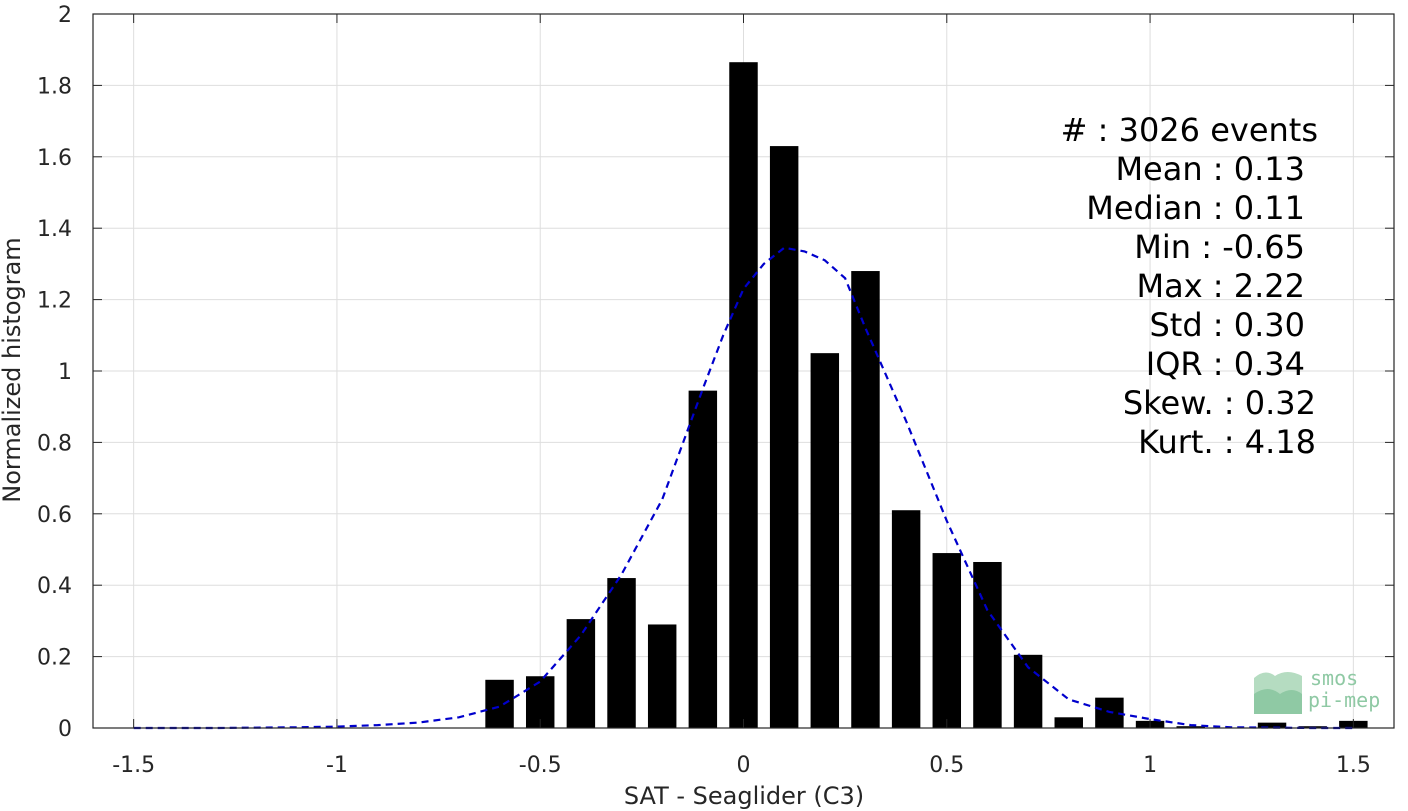 Image resolution: width=1408 pixels, height=811 pixels. What do you see at coordinates (1219, 403) in the screenshot?
I see `stat-line: Skew. : 0.32` at bounding box center [1219, 403].